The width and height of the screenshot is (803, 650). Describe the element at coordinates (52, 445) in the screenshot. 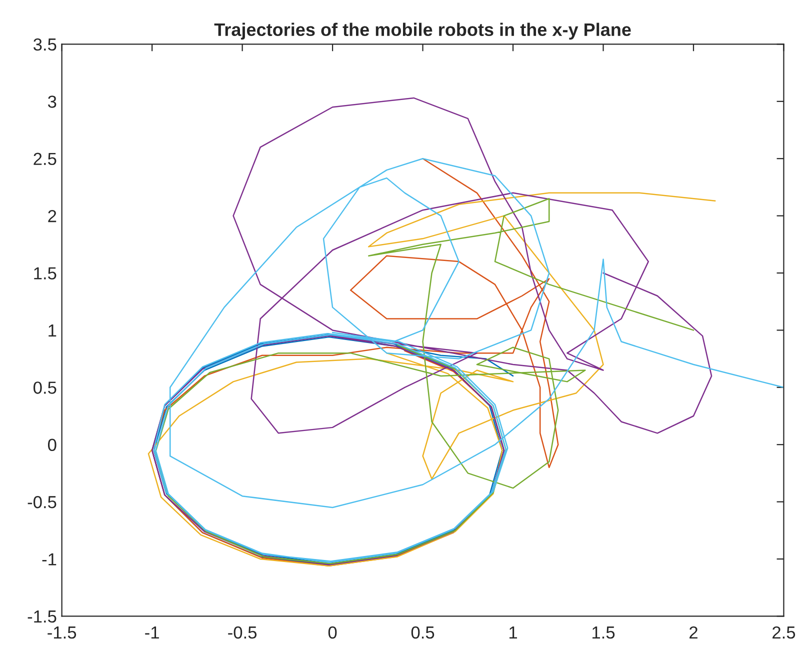

I see `y-tick-label: 0` at that location.